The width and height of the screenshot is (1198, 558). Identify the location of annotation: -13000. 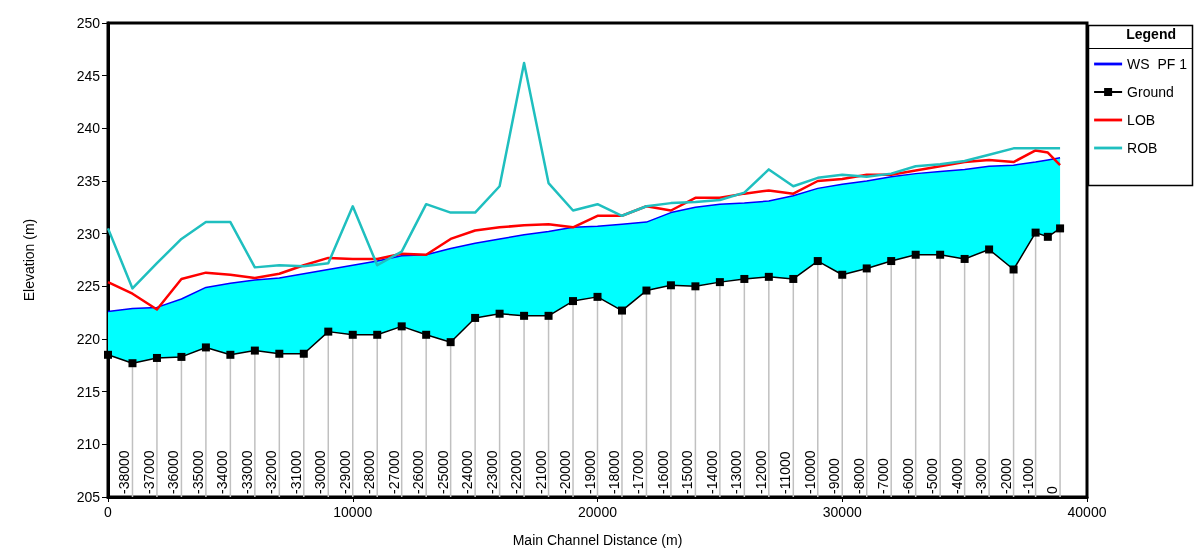
(736, 472).